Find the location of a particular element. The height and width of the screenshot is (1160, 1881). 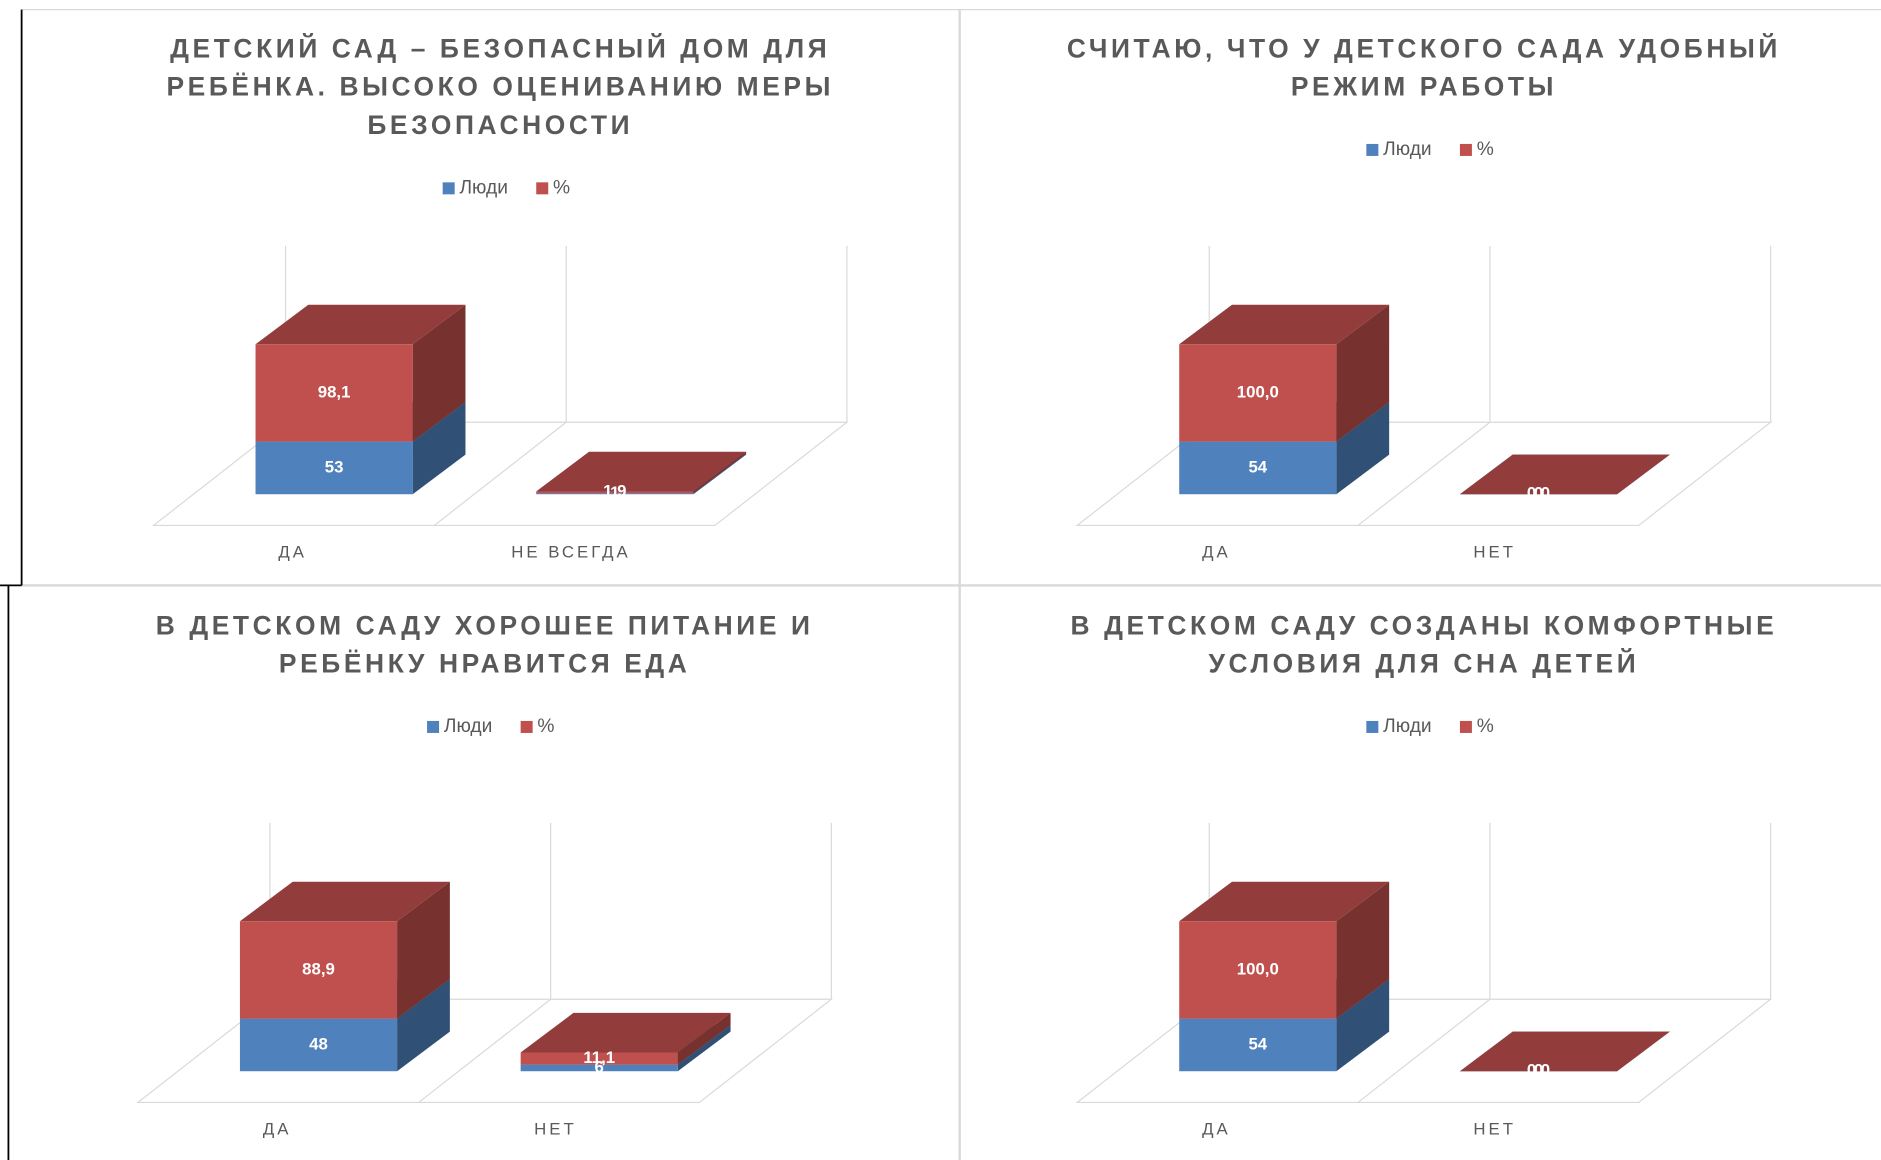

chart-title: В ДЕТСКОМ САДУ СОЗДАНЫ КОМФОРТНЫЕ is located at coordinates (1424, 625).